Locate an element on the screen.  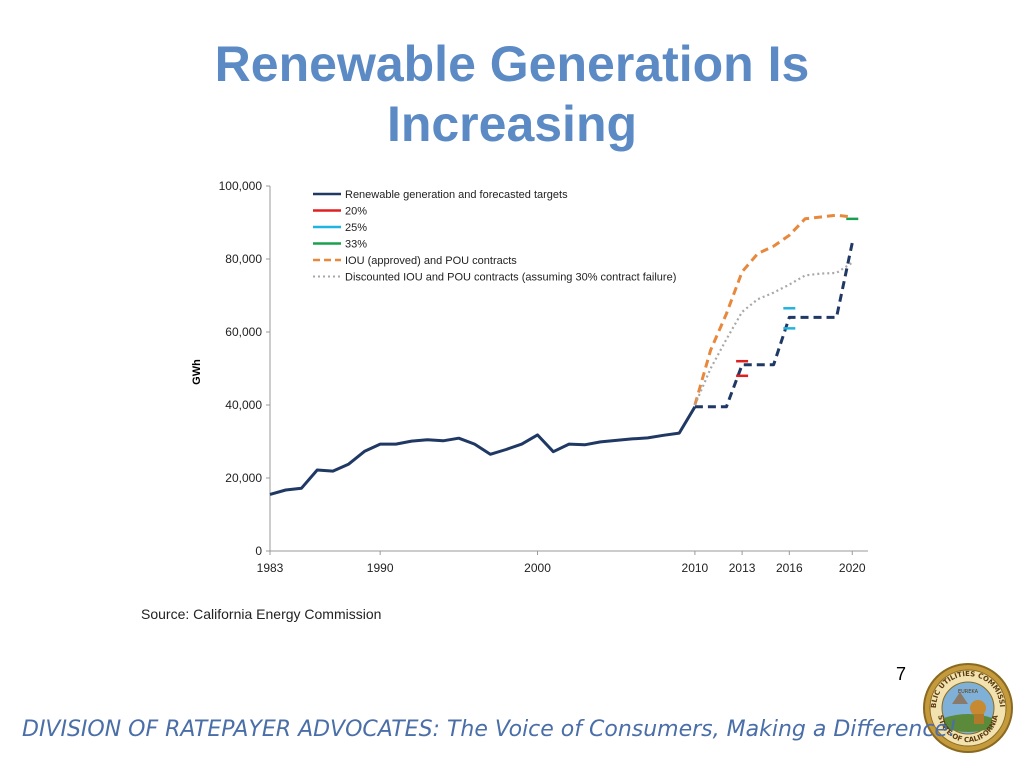
y-tick-label: 20,000 is located at coordinates (243, 478).